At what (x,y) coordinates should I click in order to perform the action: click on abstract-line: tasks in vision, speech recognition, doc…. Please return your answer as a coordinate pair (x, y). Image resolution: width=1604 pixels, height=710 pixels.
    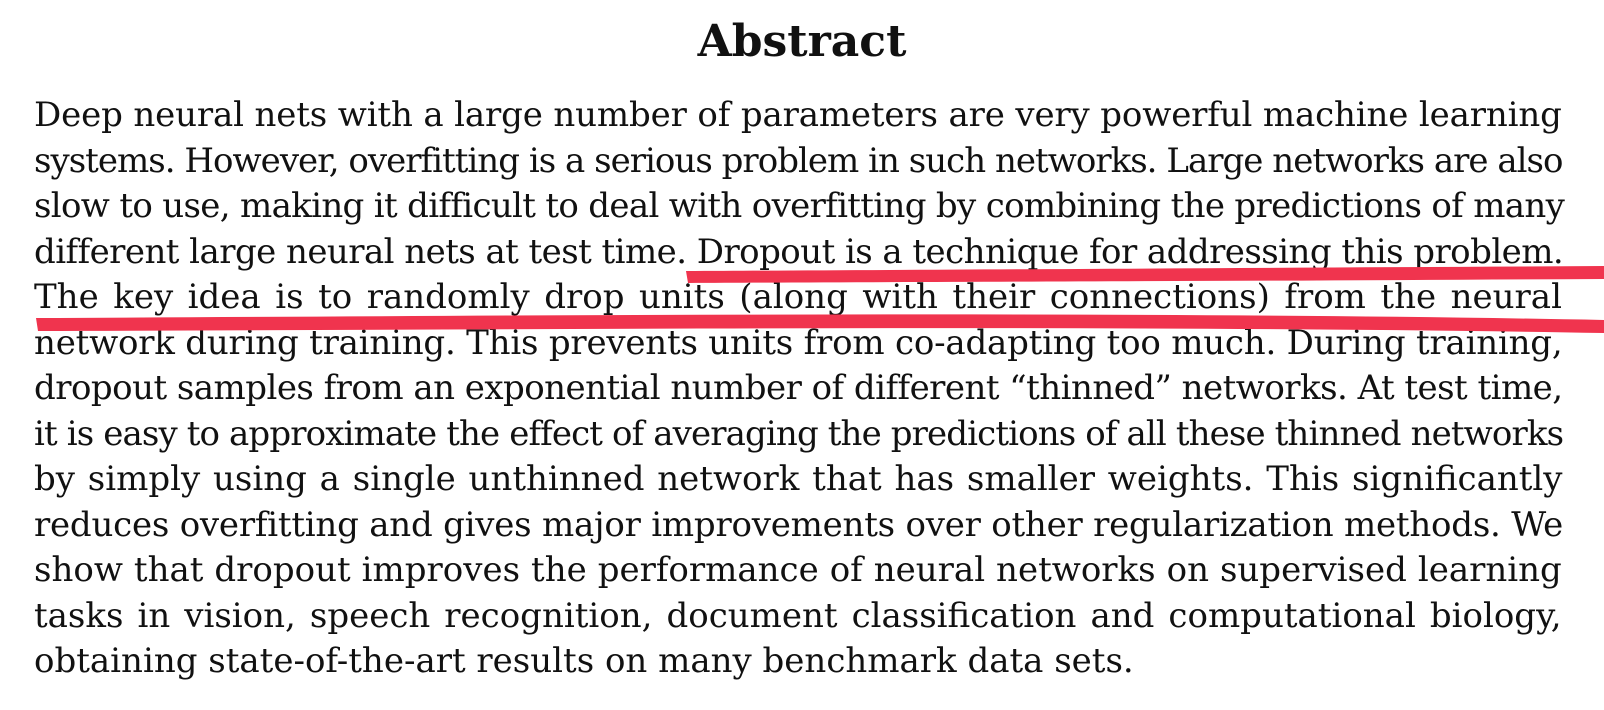
    Looking at the image, I should click on (798, 615).